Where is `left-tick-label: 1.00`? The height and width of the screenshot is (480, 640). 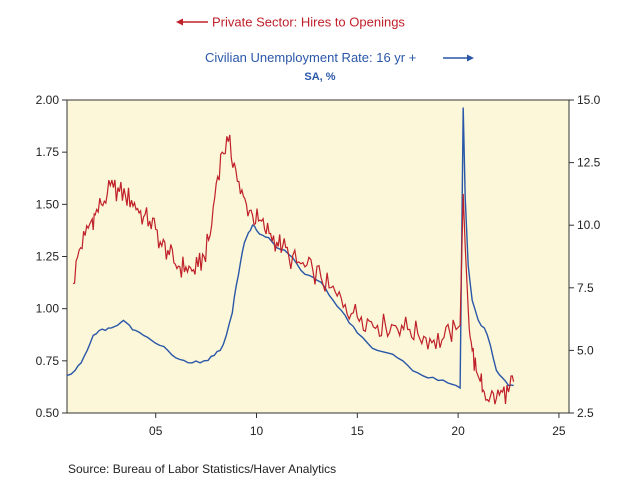
left-tick-label: 1.00 is located at coordinates (48, 309).